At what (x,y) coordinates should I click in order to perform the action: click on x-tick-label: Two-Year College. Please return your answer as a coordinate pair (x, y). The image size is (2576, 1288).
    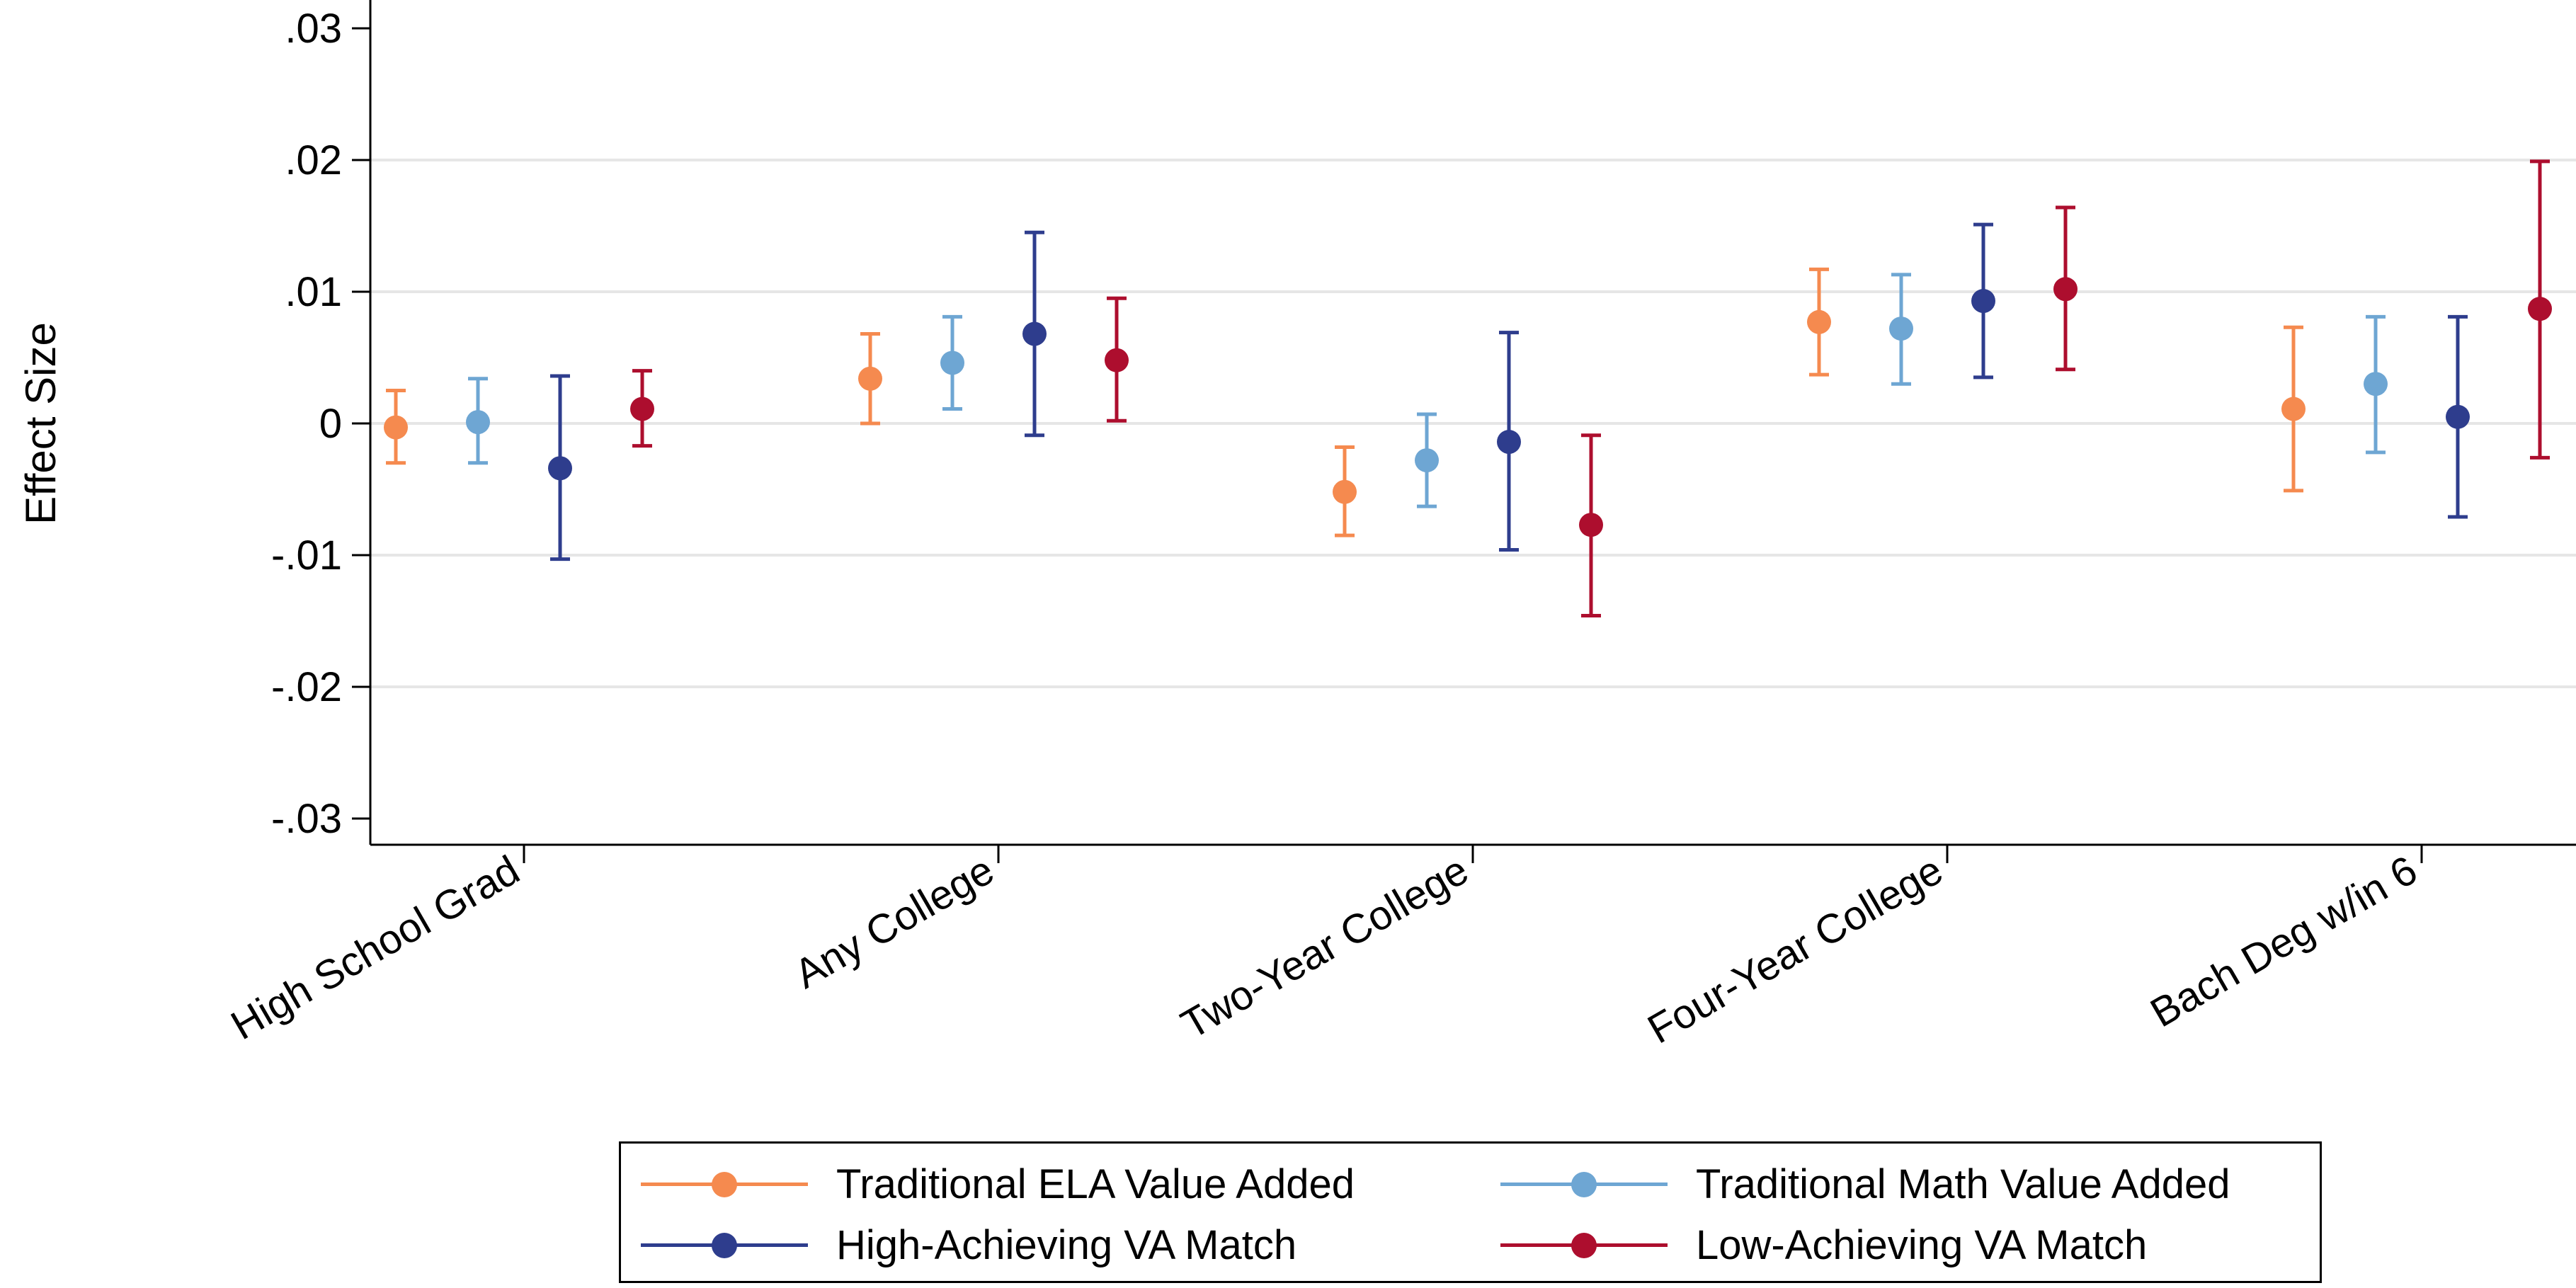
    Looking at the image, I should click on (1324, 947).